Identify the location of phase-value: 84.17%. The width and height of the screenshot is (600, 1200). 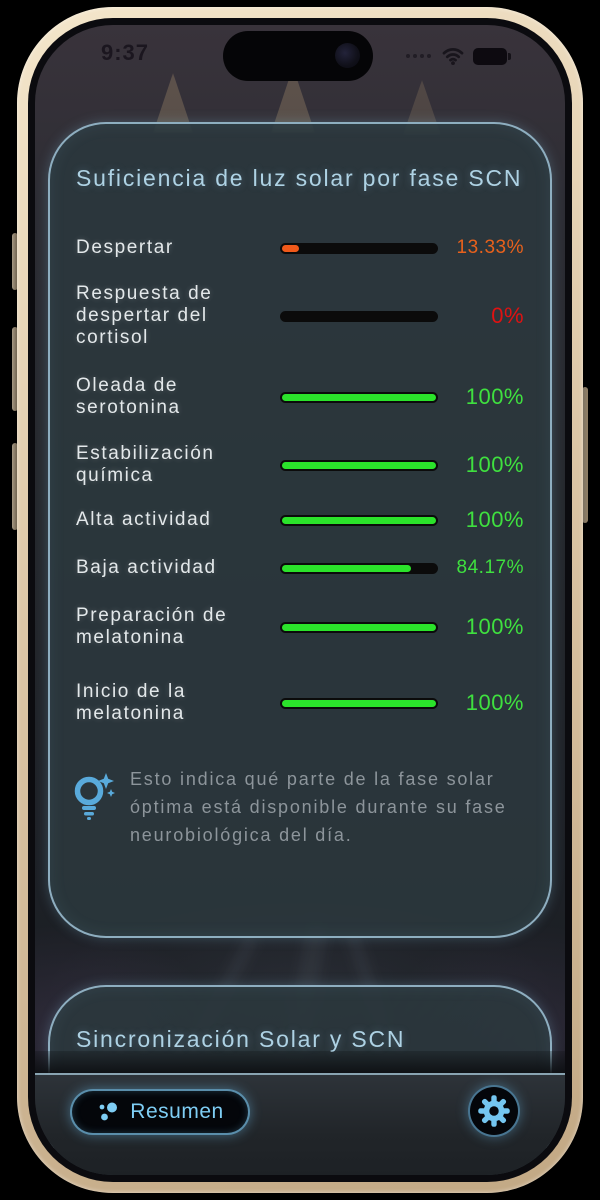
(490, 567).